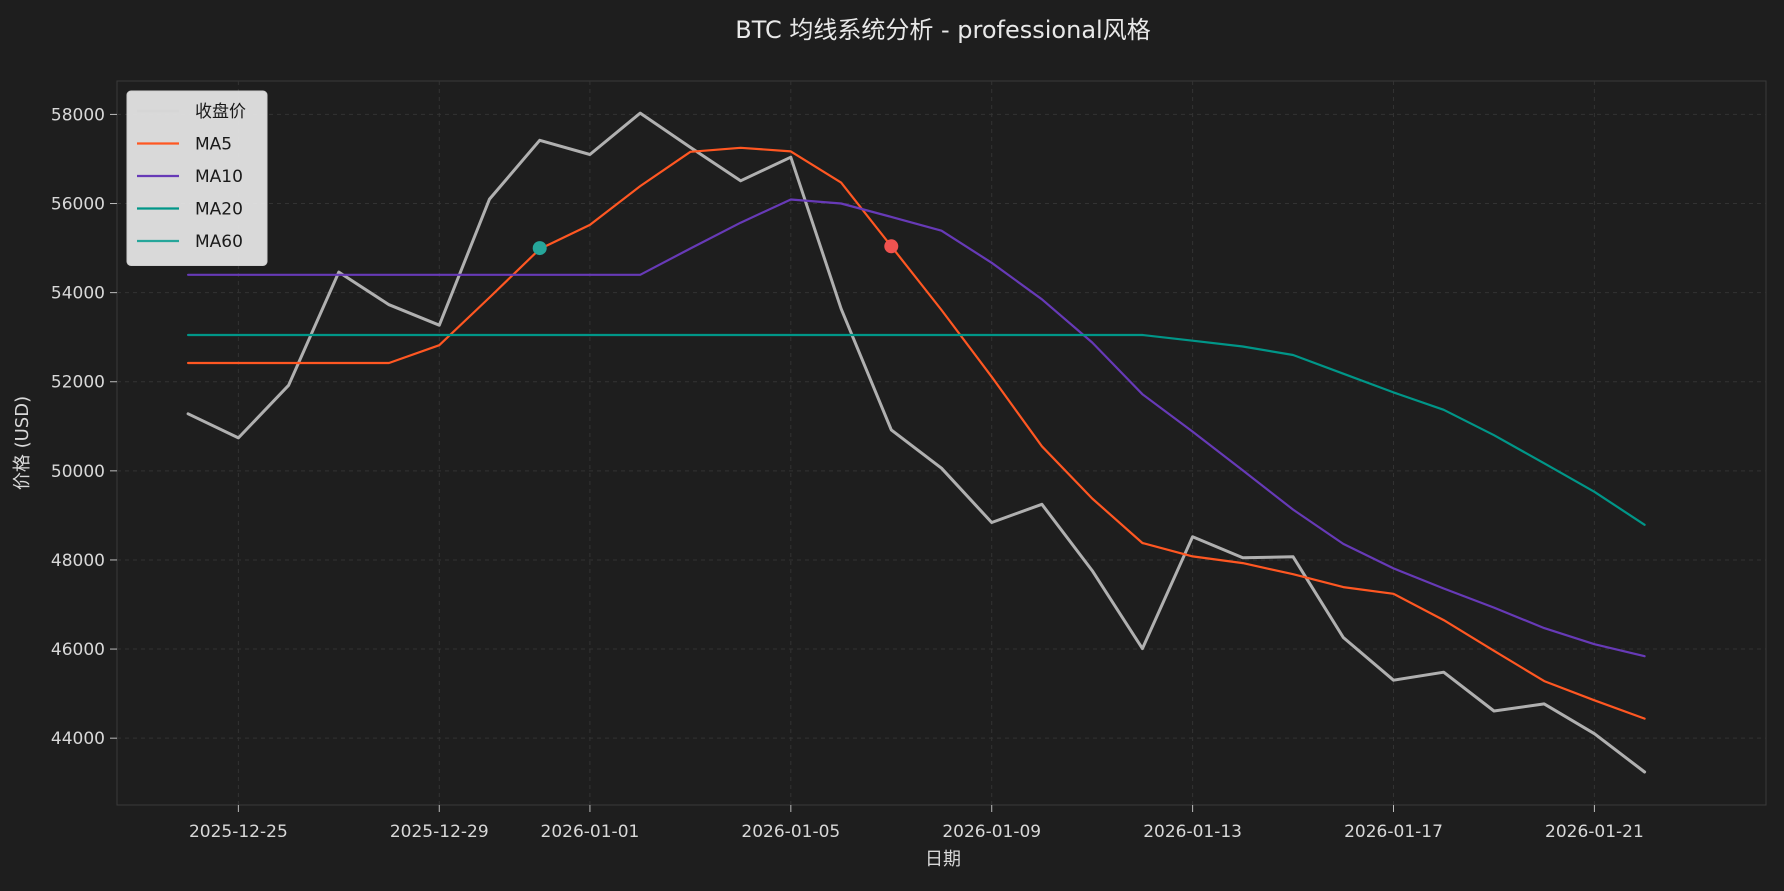  I want to click on legend-label: 收盘价, so click(220, 112).